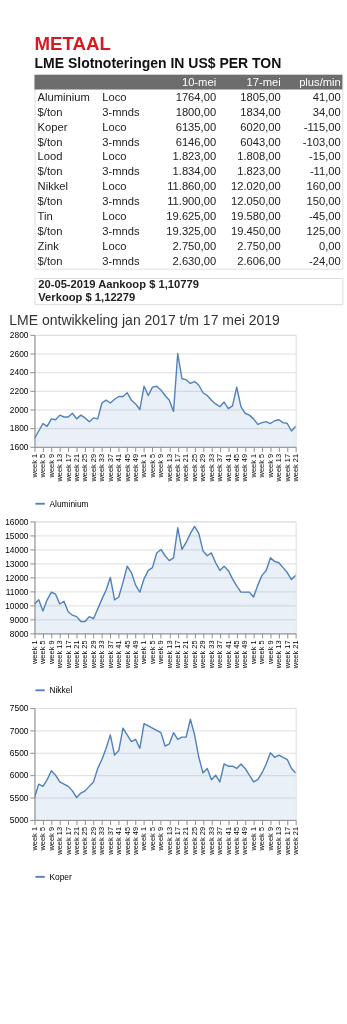 This screenshot has width=347, height=1024. I want to click on text: 12.020,00, so click(255, 186).